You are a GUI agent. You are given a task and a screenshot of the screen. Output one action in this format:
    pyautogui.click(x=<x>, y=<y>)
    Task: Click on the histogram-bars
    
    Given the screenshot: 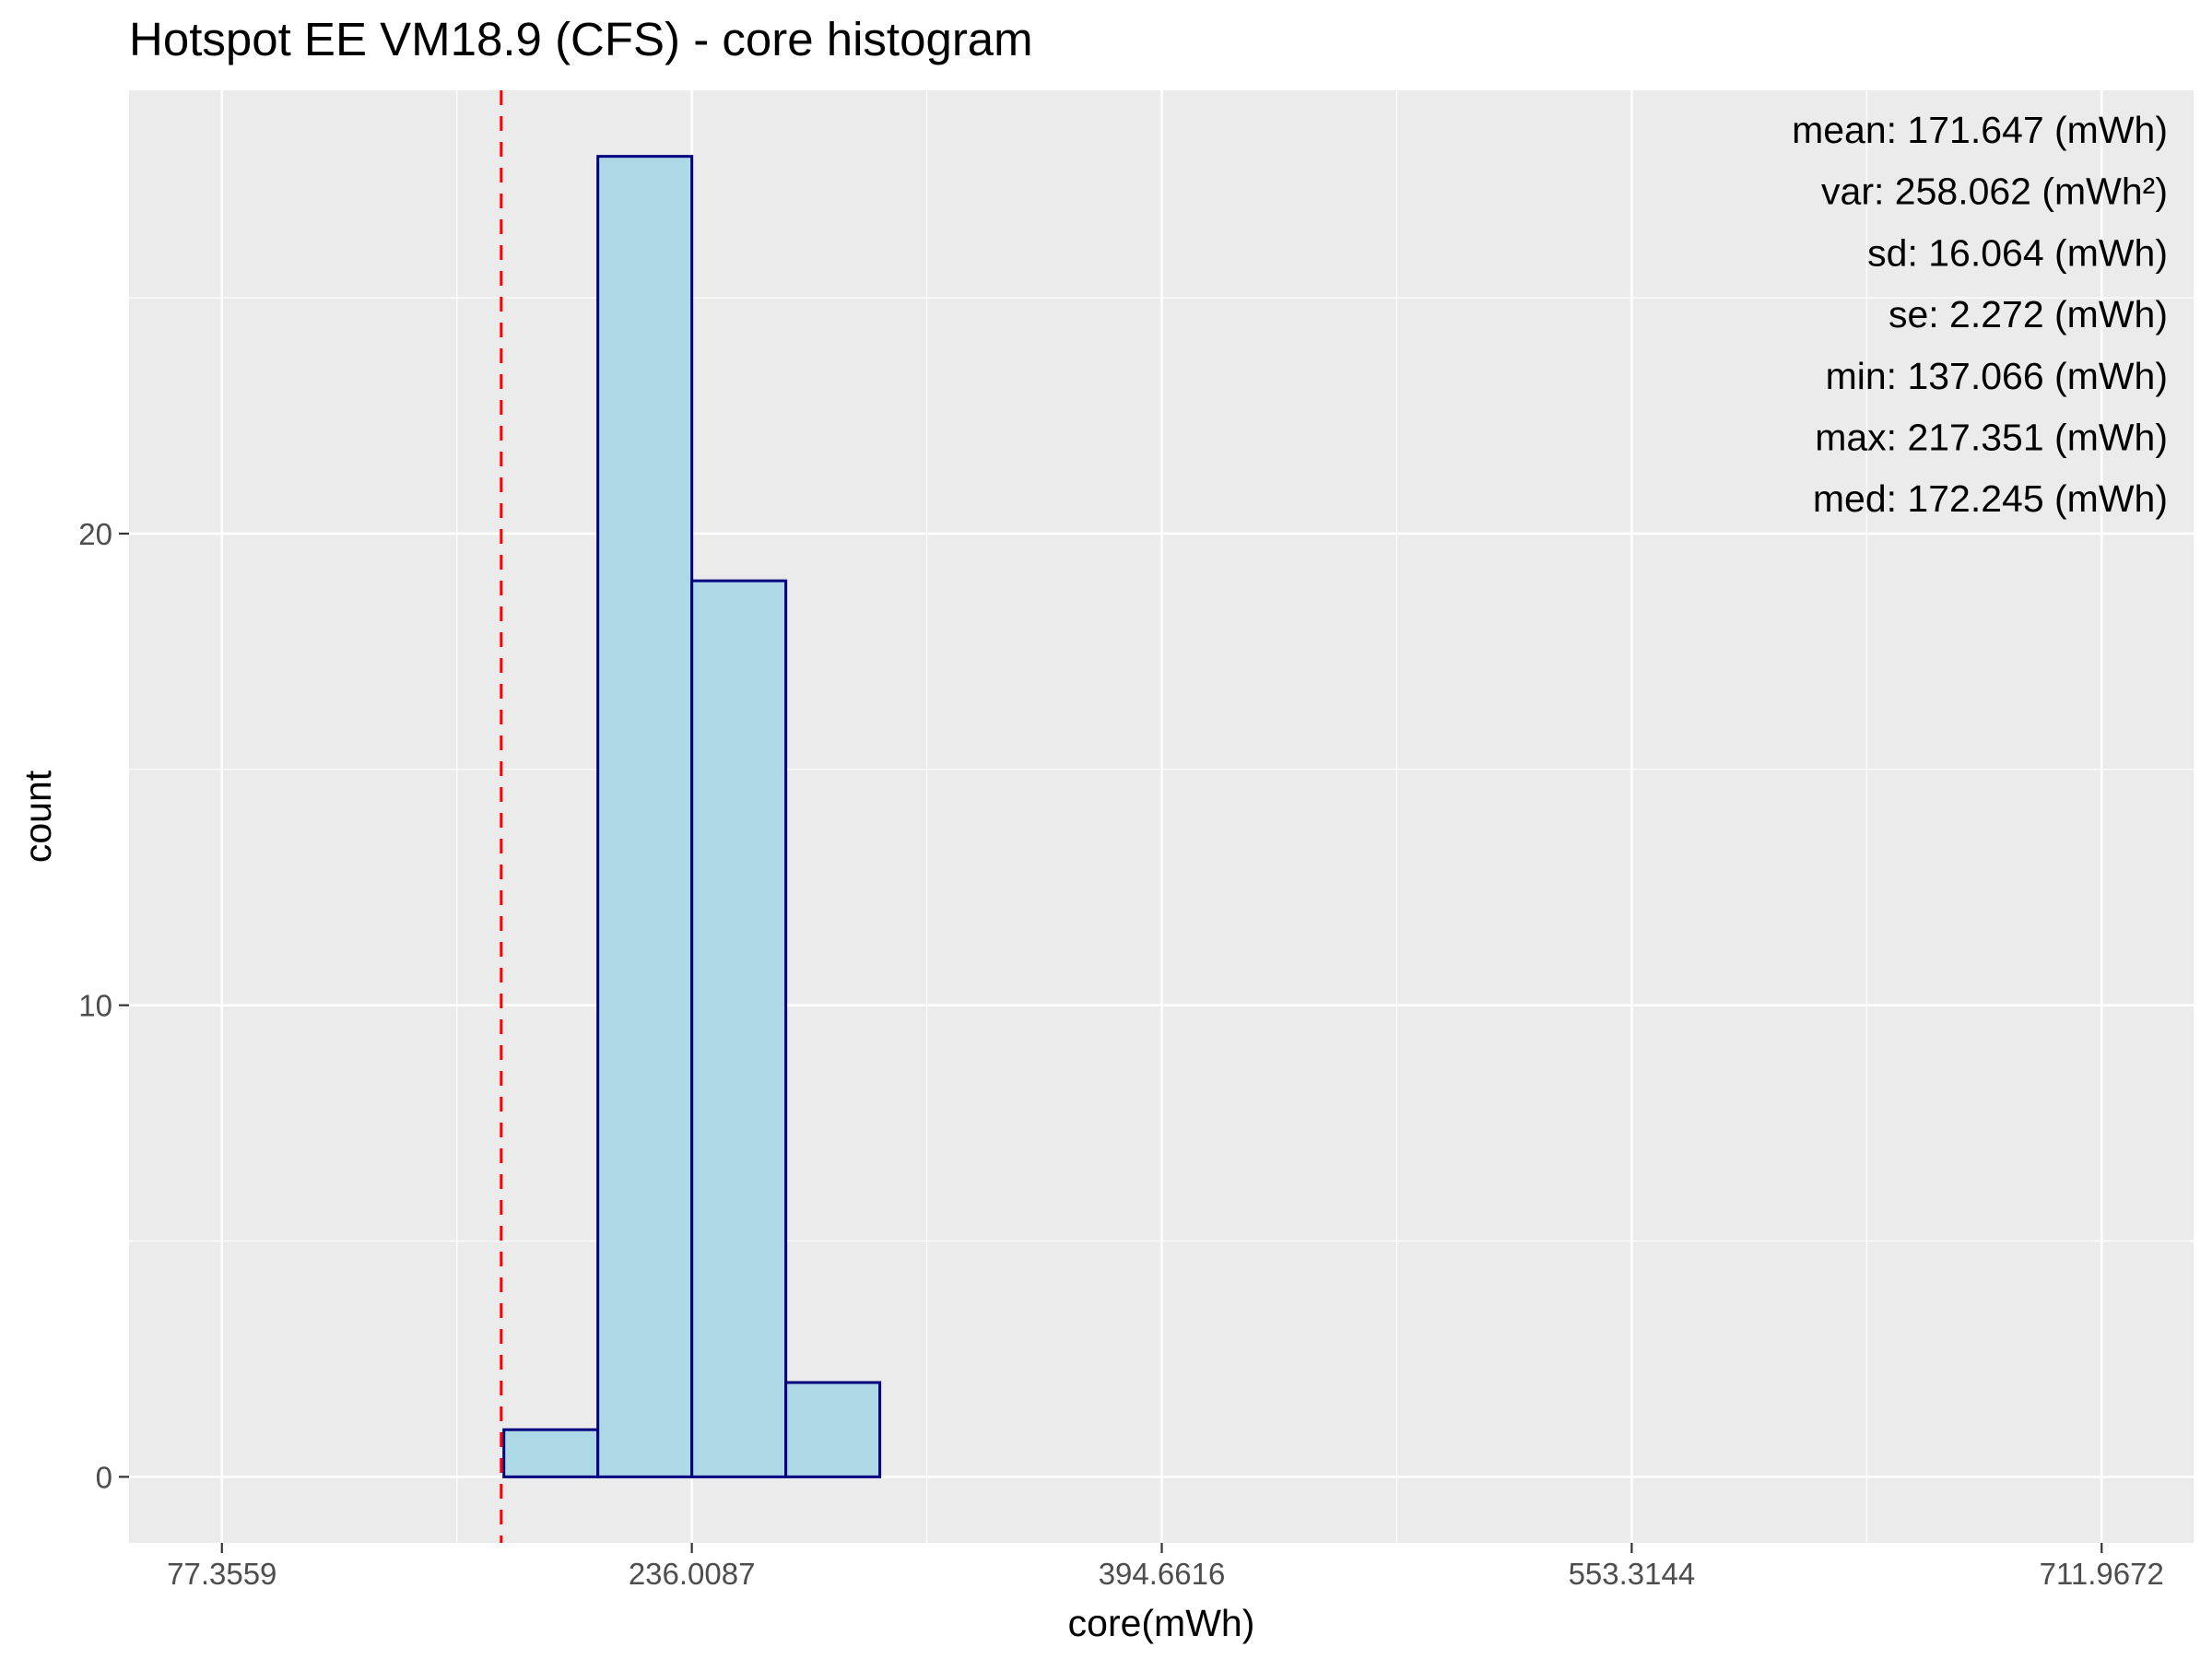 What is the action you would take?
    pyautogui.click(x=692, y=816)
    